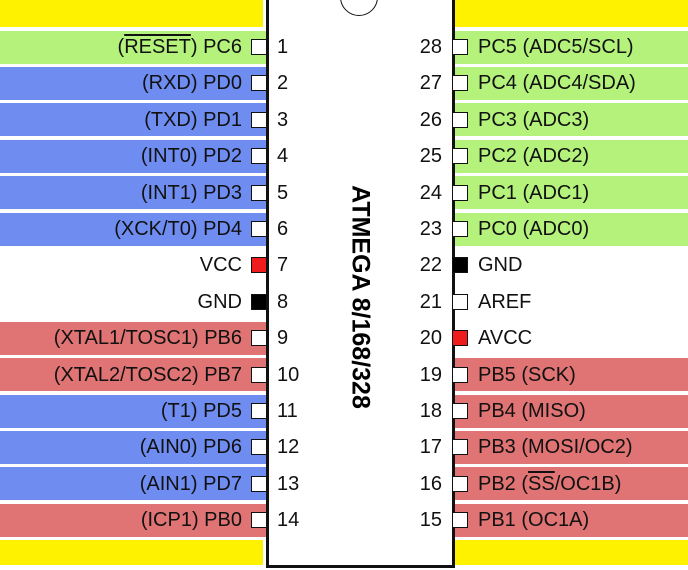 This screenshot has width=688, height=570. I want to click on pin-number: 1, so click(283, 47).